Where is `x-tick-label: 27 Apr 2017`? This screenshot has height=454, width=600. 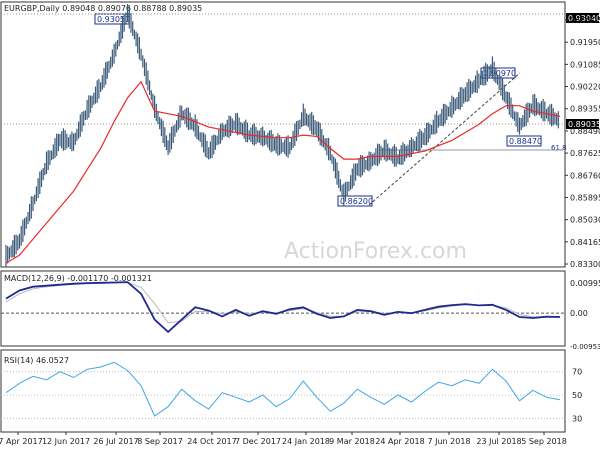 x-tick-label: 27 Apr 2017 is located at coordinates (21, 441).